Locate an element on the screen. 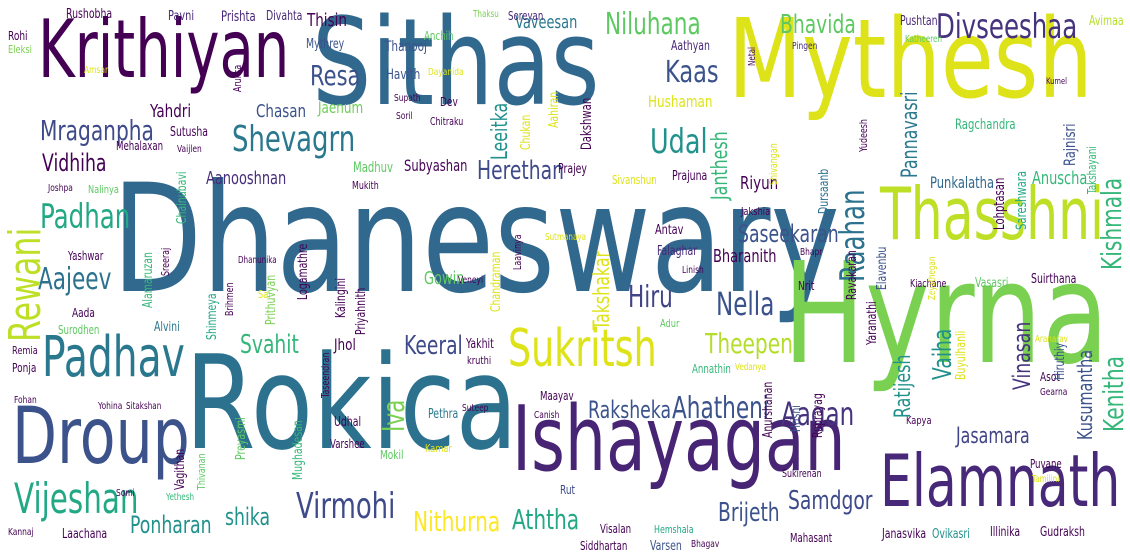  word-udal: Udal is located at coordinates (679, 142).